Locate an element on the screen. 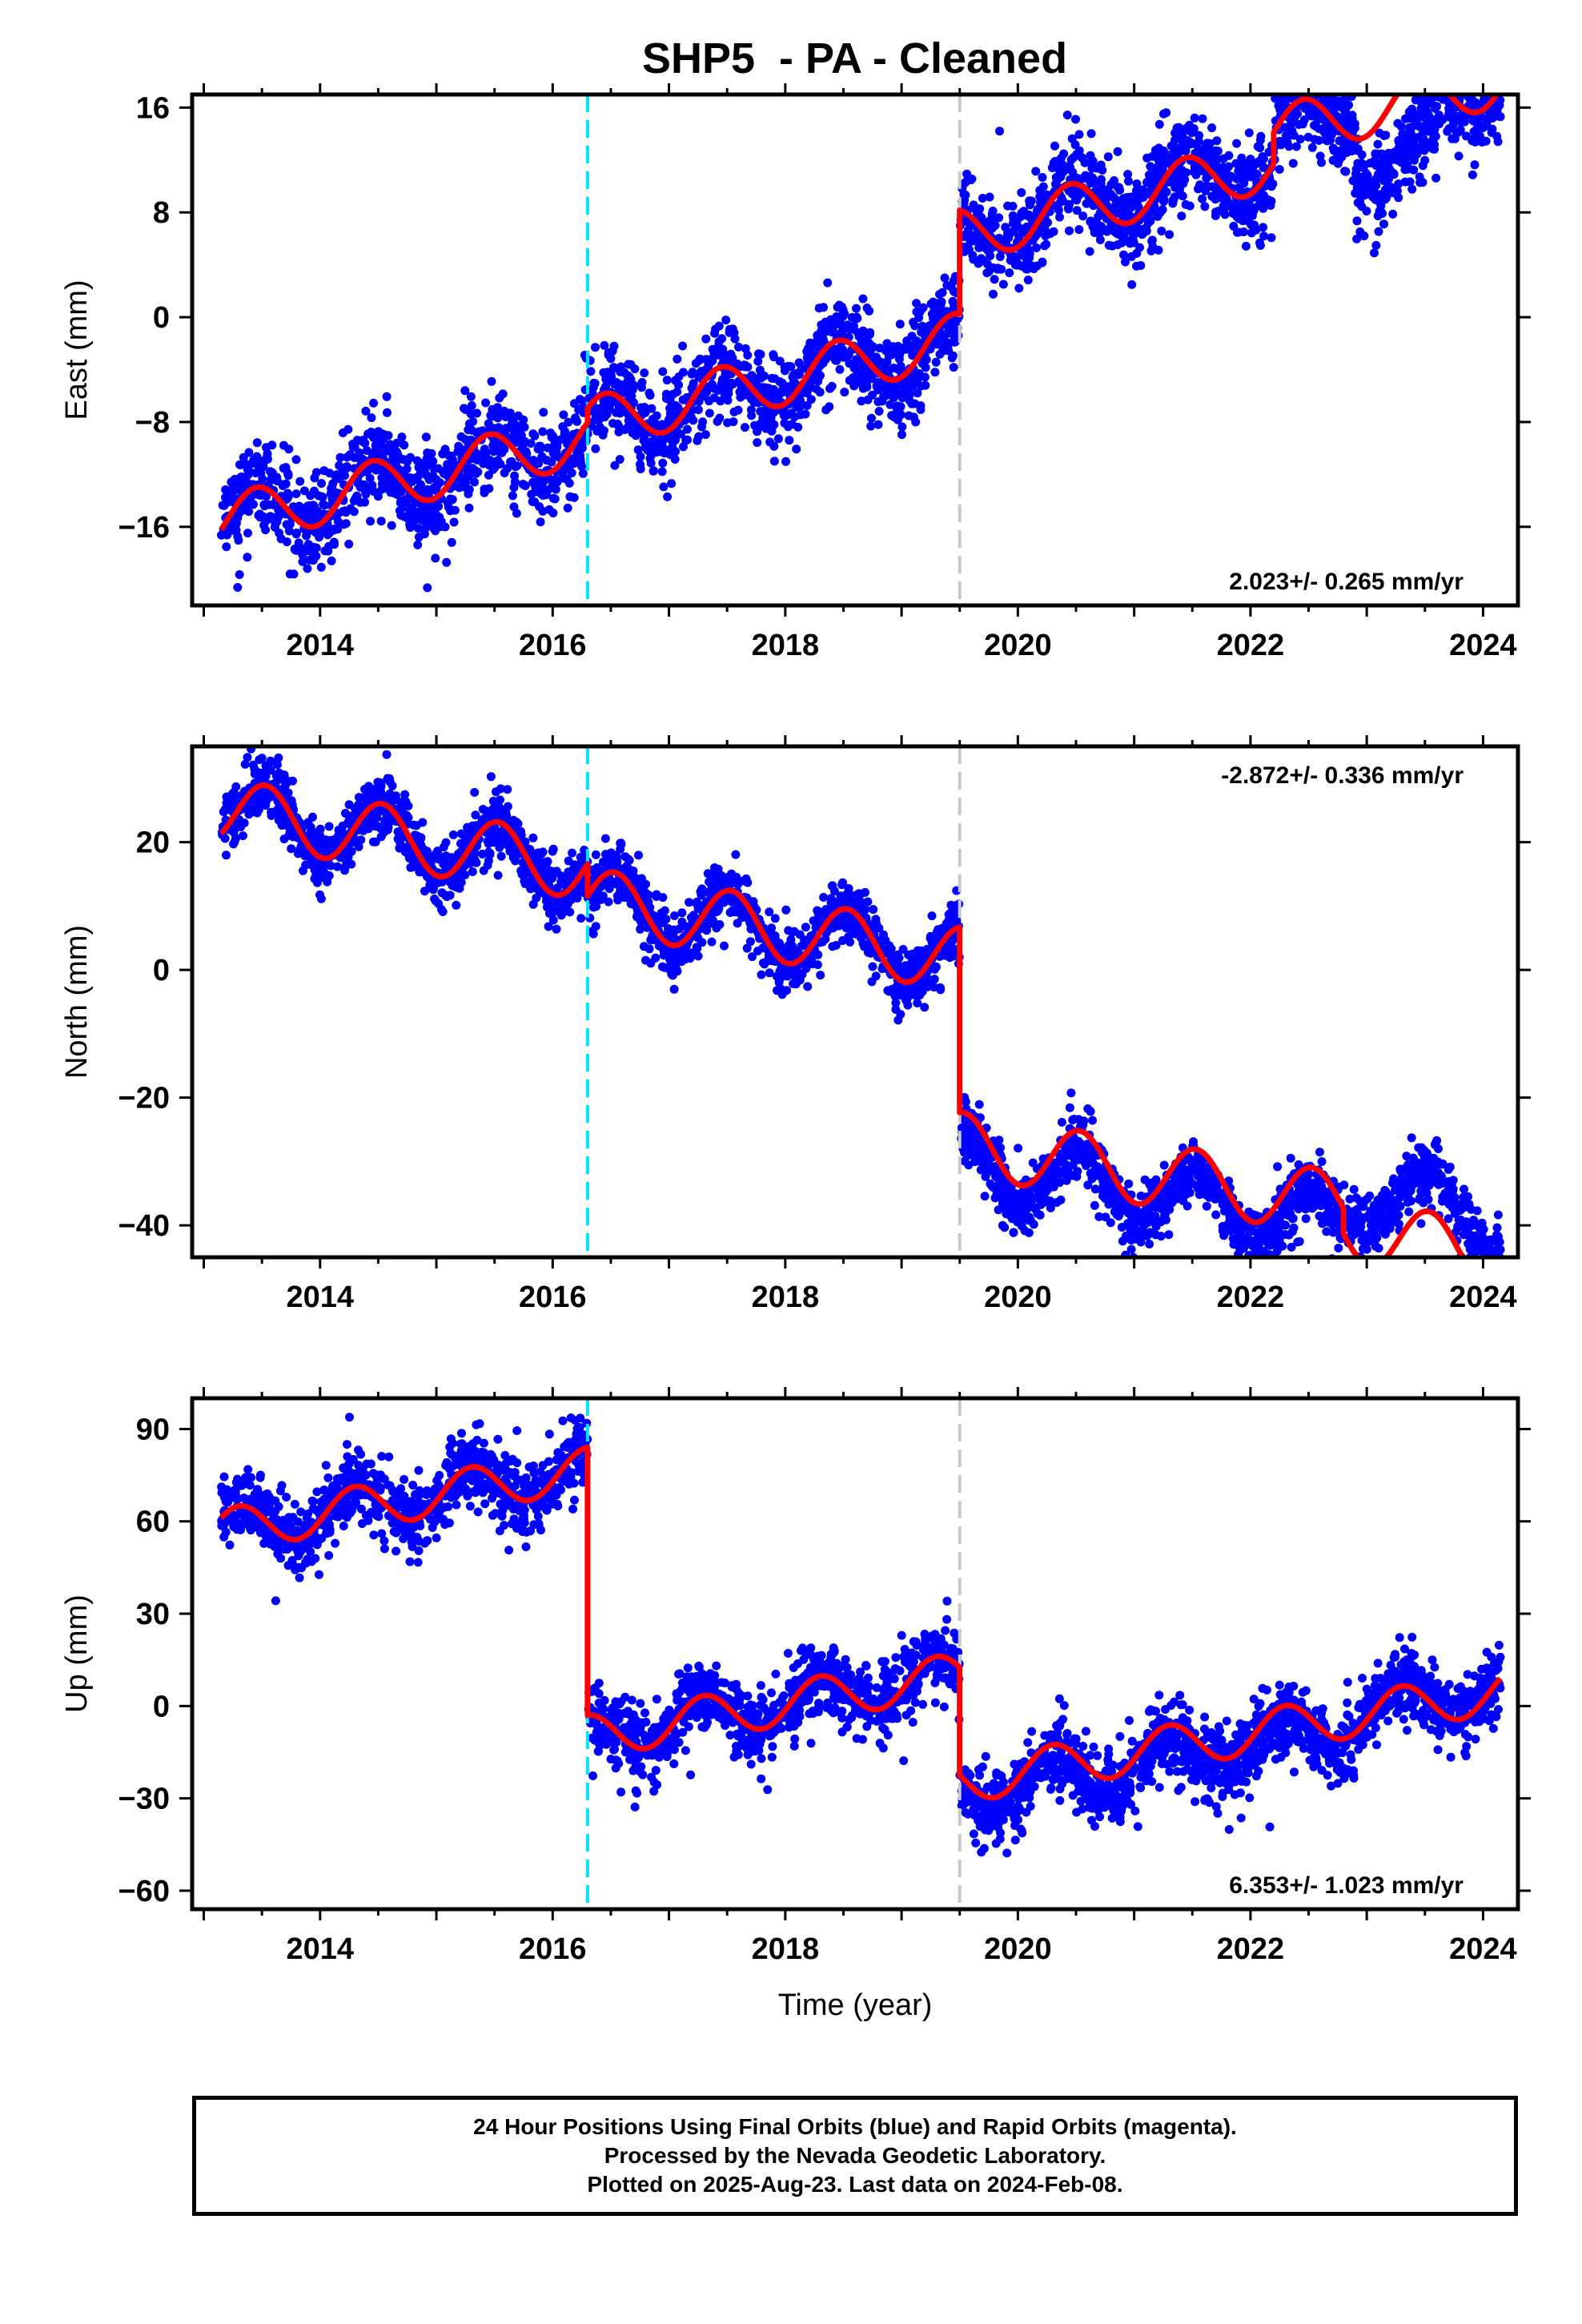  y-tick-label: −8 is located at coordinates (152, 423).